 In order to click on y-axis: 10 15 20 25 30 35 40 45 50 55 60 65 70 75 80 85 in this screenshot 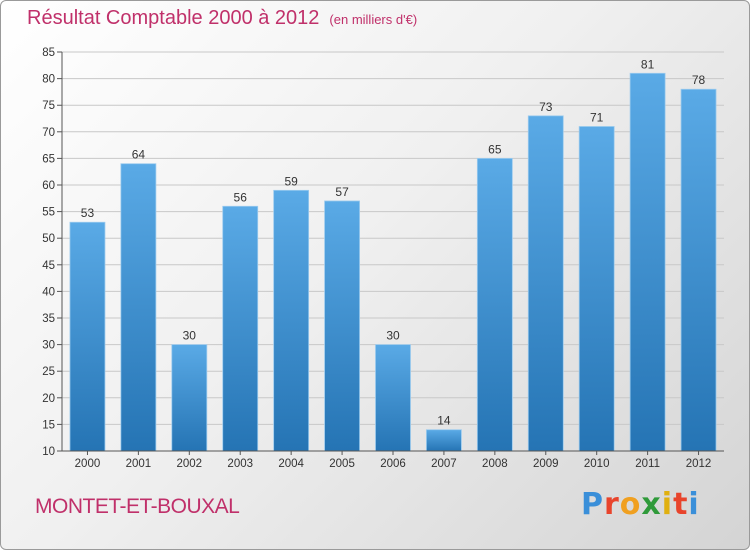, I will do `click(52, 252)`.